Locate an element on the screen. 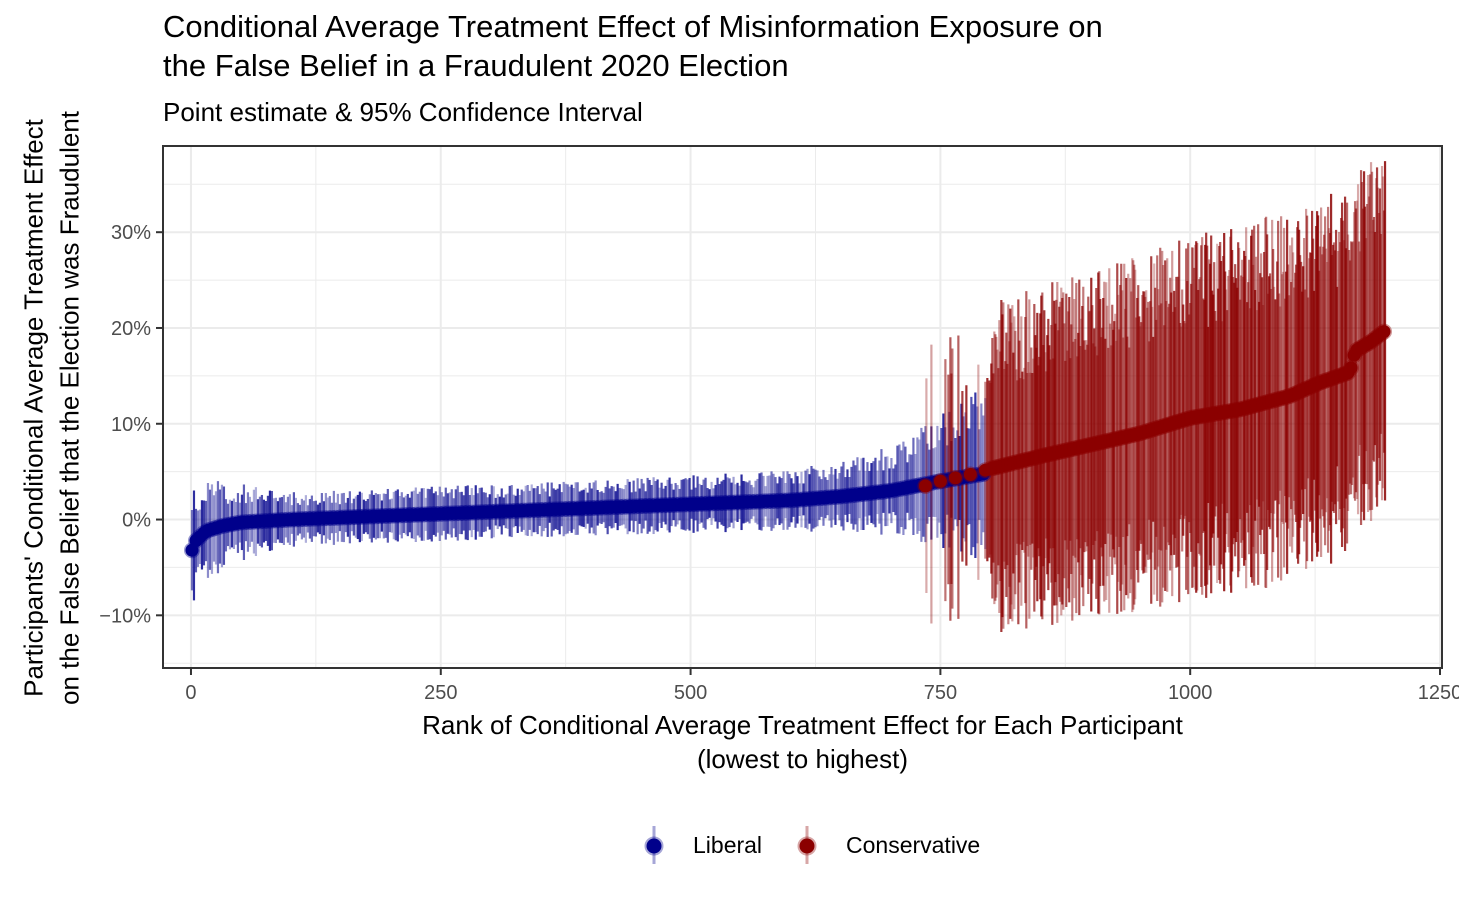 The image size is (1459, 900). y-tick-label: −10% is located at coordinates (125, 616).